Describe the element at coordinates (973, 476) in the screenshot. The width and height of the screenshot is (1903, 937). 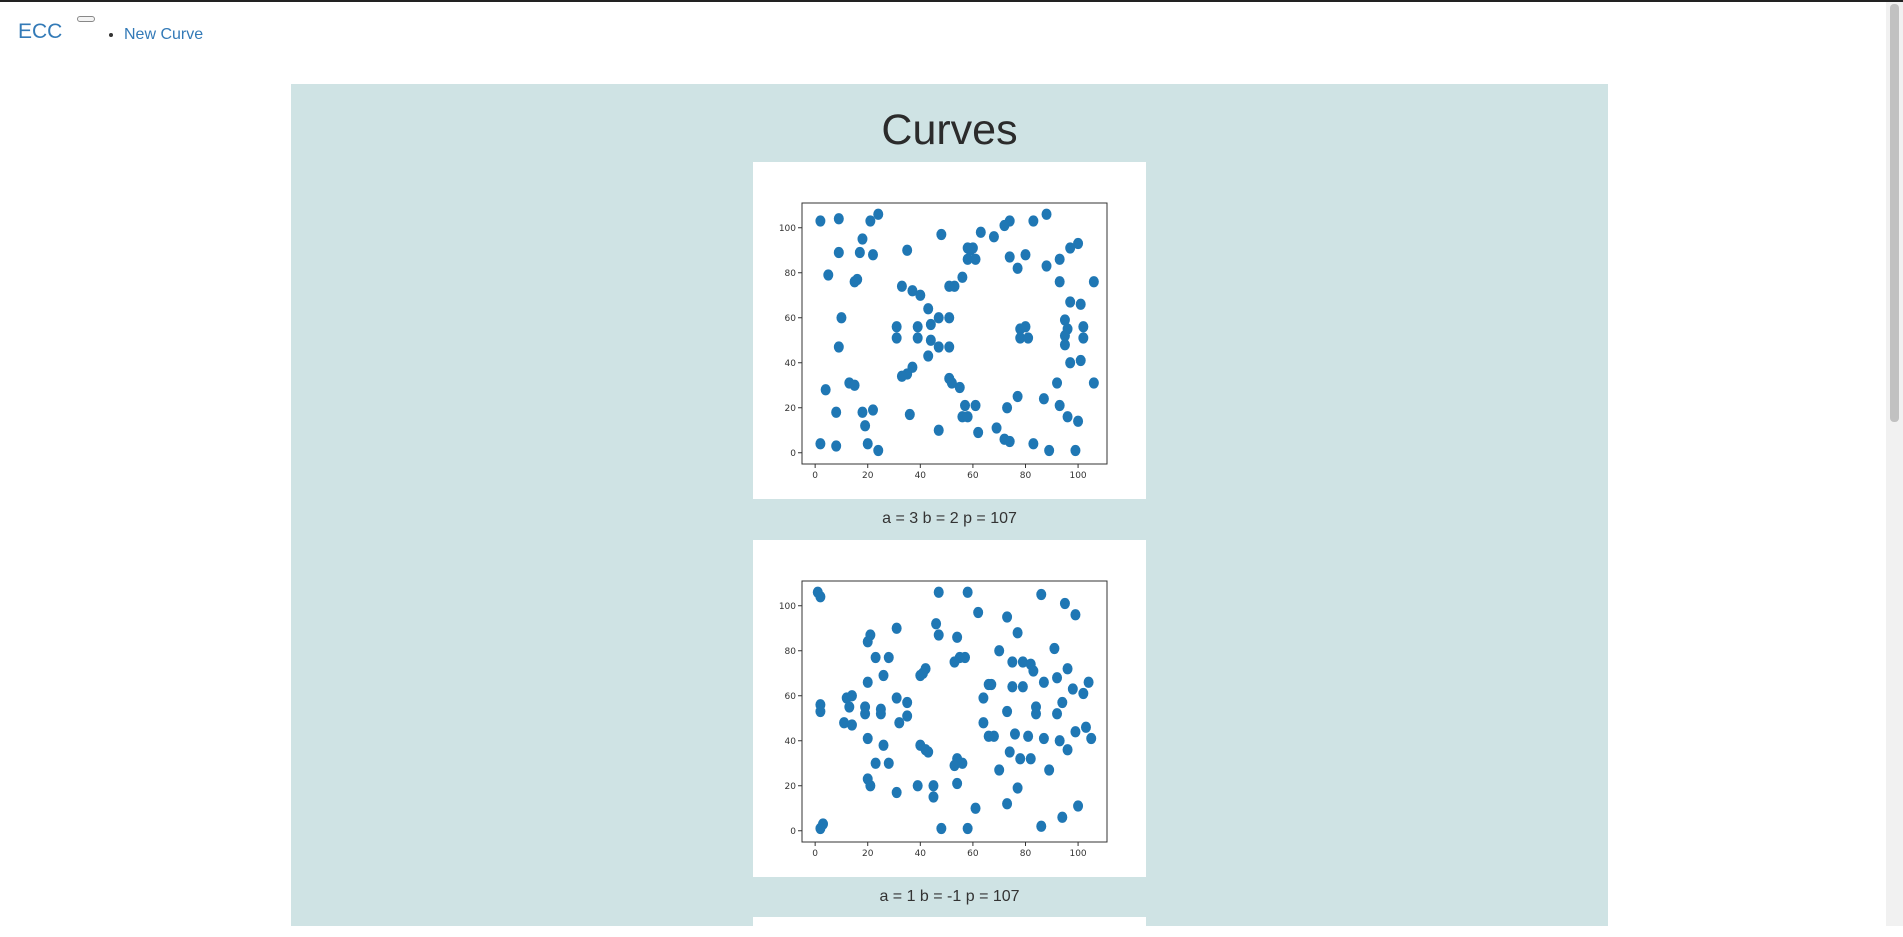
I see `x-tick-label: 60` at that location.